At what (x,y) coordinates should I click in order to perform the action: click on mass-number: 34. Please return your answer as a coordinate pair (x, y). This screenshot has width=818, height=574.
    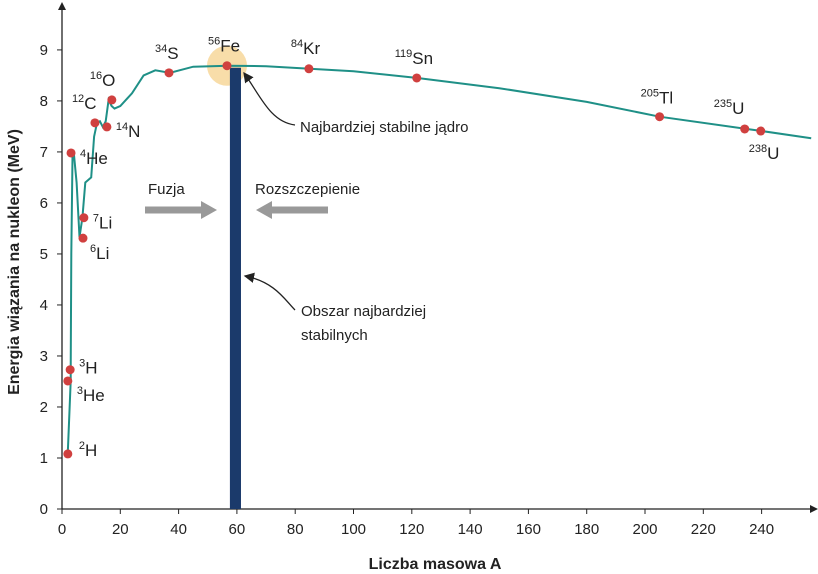
    Looking at the image, I should click on (161, 49).